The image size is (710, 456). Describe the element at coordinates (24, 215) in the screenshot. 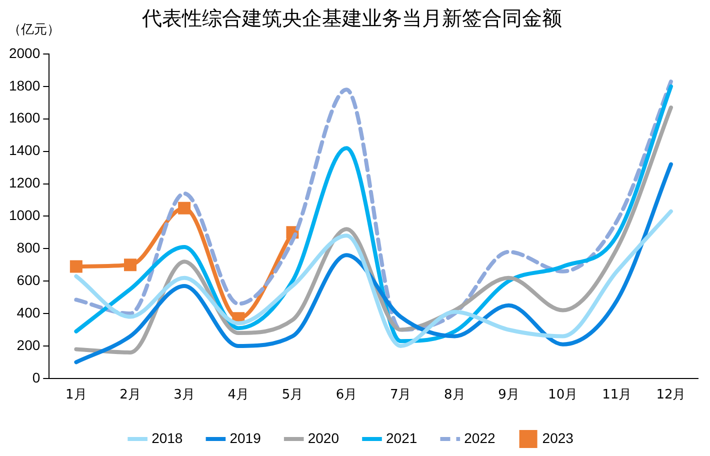

I see `y-tick-label: 1000` at that location.